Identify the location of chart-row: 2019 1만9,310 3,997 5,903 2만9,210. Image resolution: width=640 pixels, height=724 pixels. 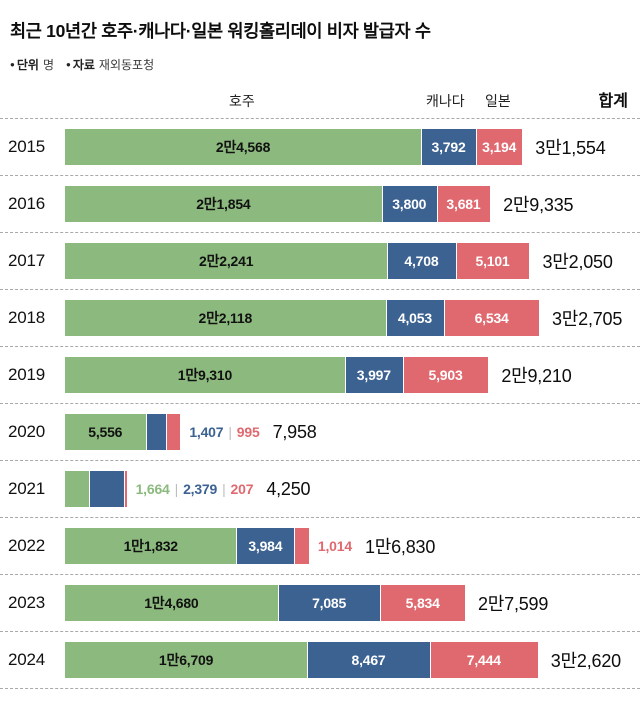
(320, 375).